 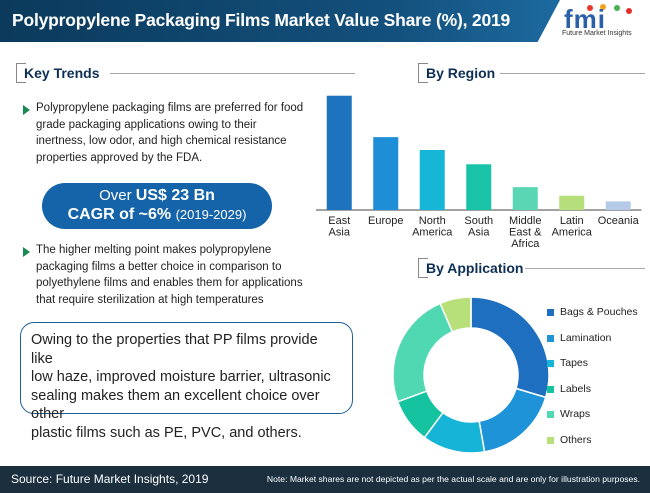 What do you see at coordinates (110, 479) in the screenshot?
I see `source-text: Source: Future Market Insights, 2019` at bounding box center [110, 479].